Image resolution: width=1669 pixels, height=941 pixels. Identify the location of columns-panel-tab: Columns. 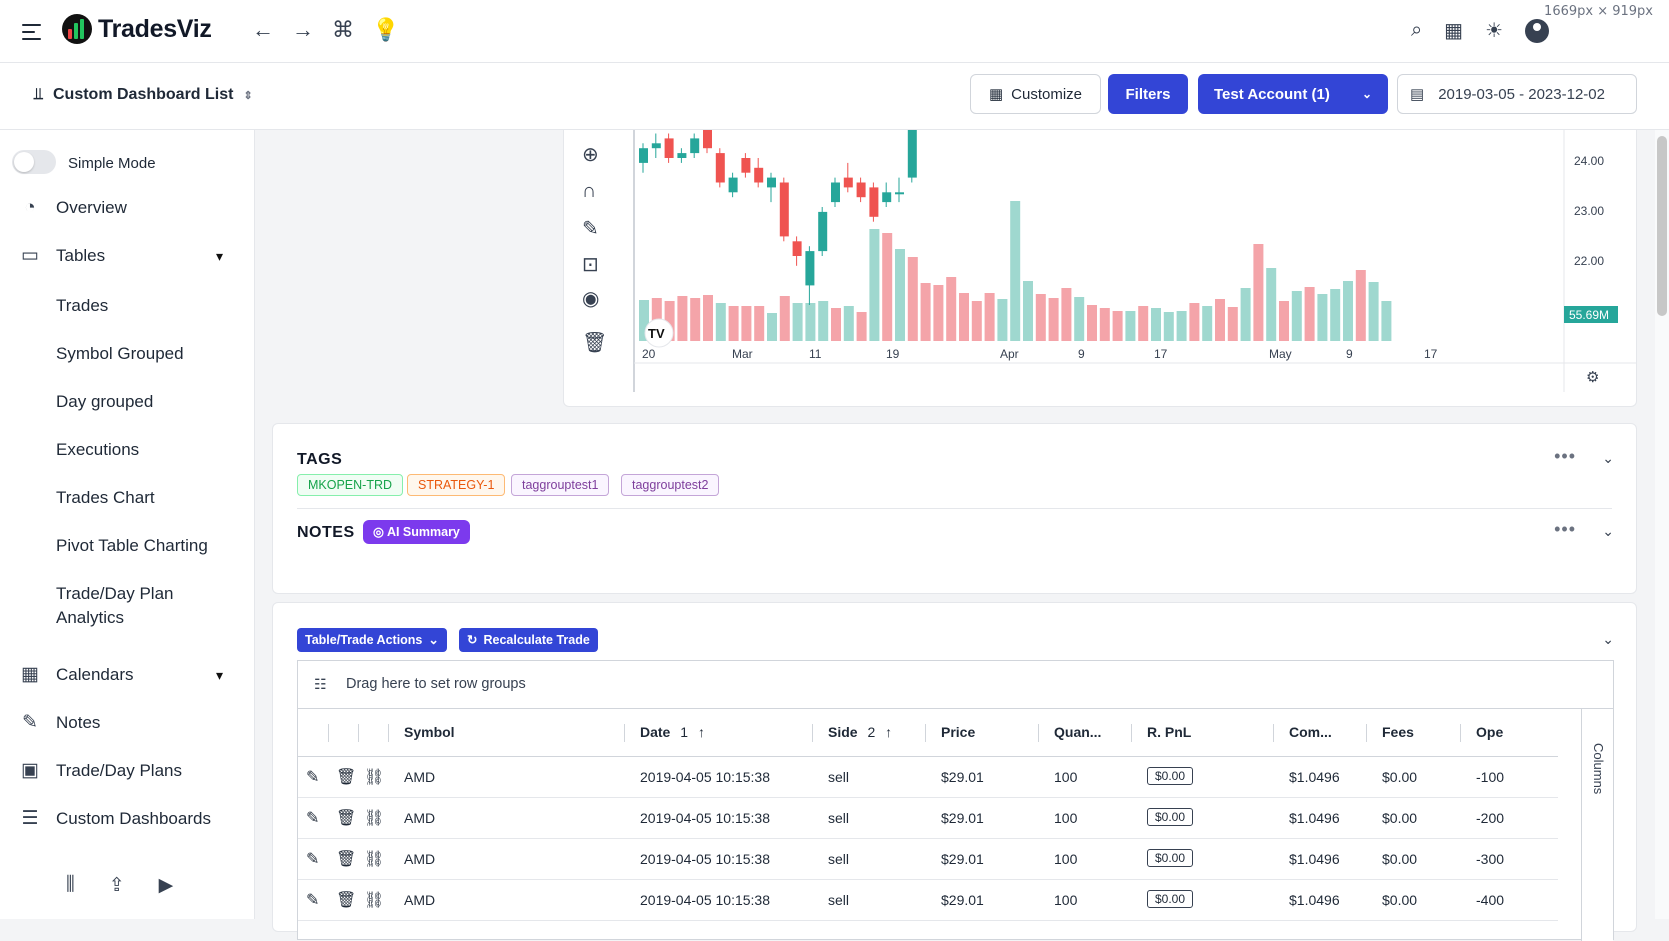
(1597, 825).